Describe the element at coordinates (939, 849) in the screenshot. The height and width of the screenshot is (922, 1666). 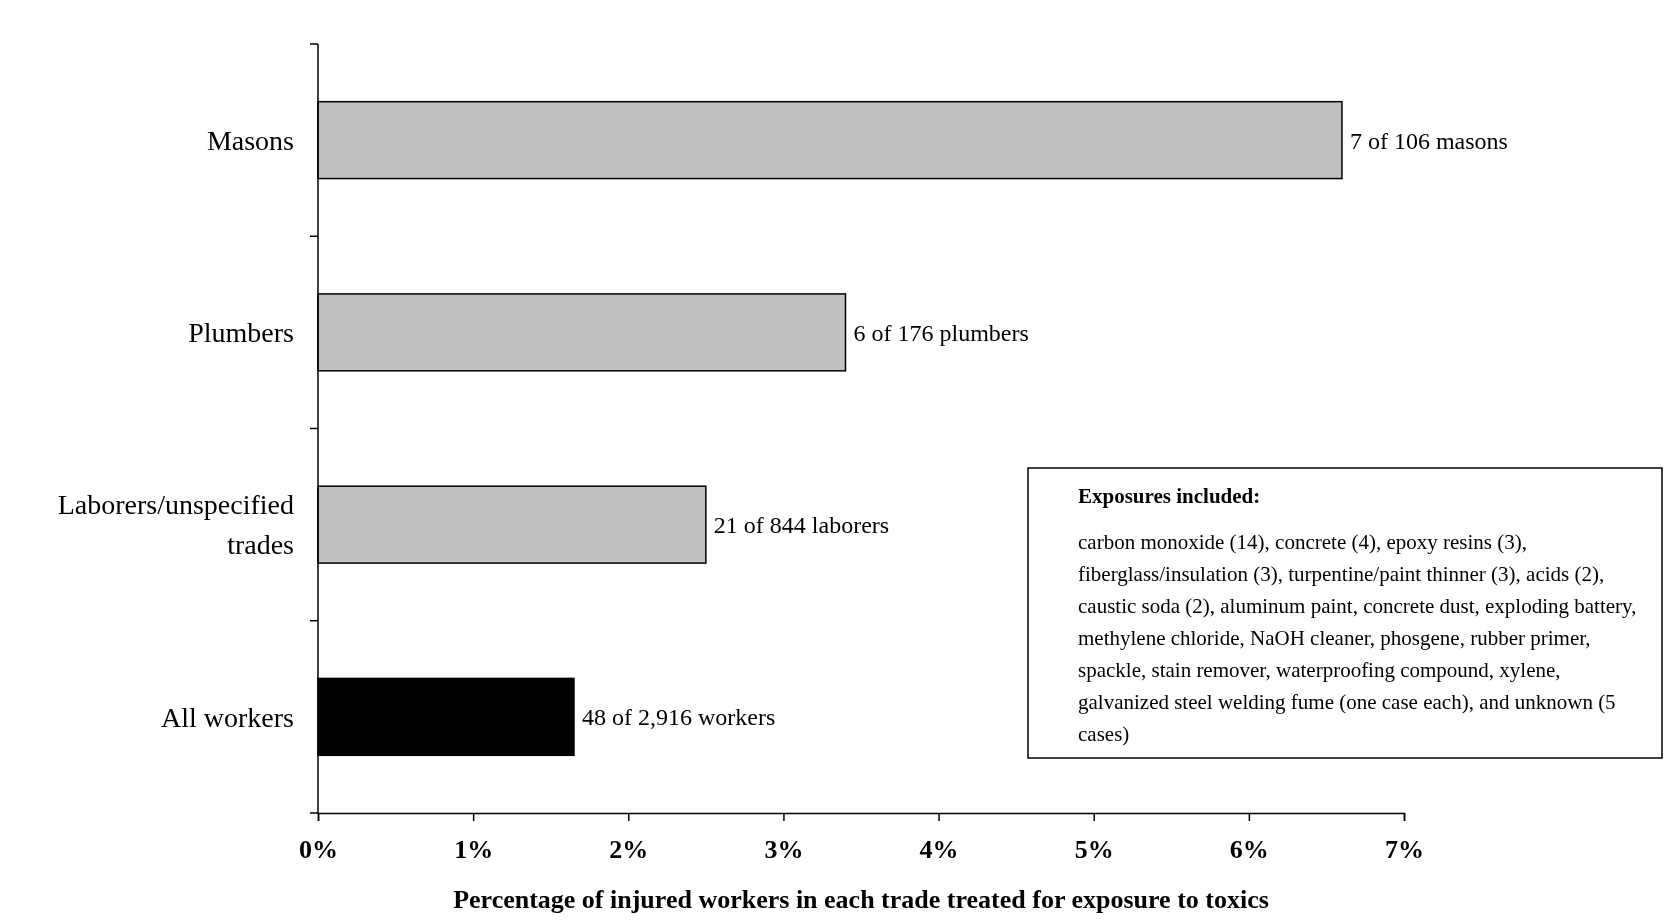
I see `x-tick-label: 4%` at that location.